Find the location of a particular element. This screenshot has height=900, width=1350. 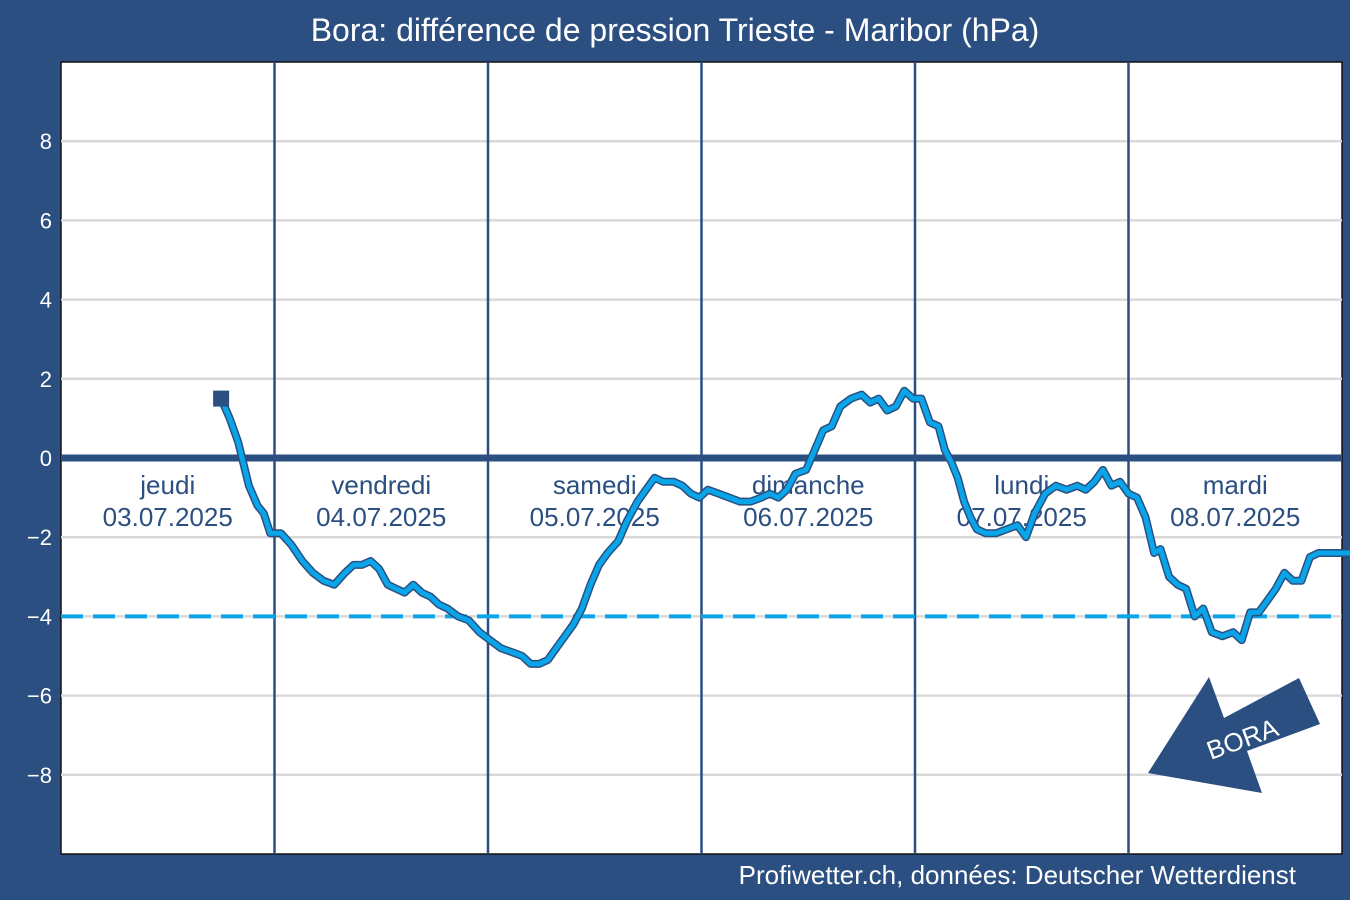

y-tick-label: 4 is located at coordinates (46, 300).